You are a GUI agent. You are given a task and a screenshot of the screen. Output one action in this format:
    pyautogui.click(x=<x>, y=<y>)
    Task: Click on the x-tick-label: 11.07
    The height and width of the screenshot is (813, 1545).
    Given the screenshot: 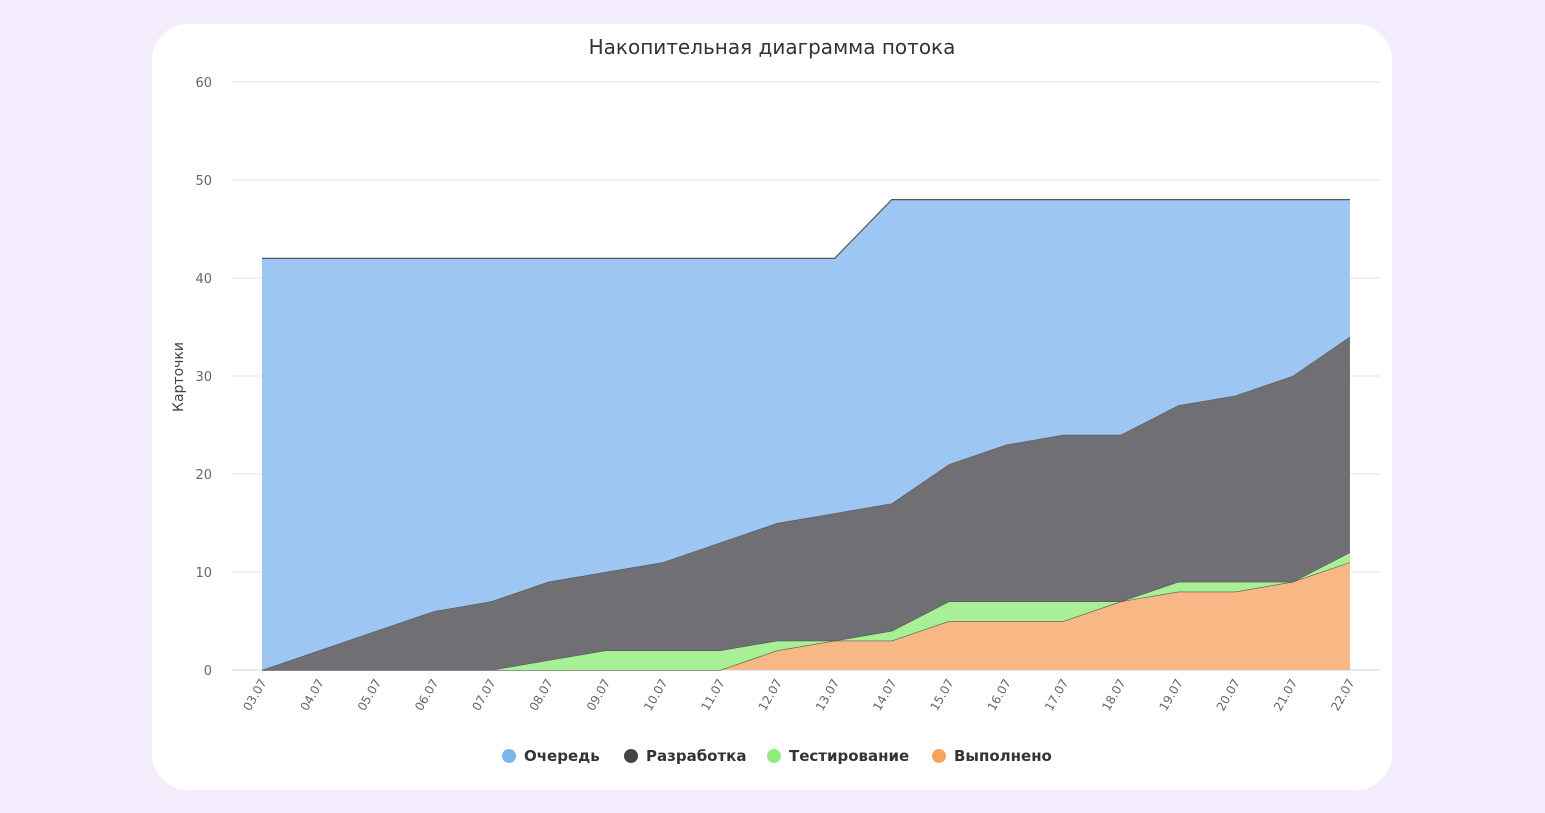 What is the action you would take?
    pyautogui.click(x=712, y=695)
    